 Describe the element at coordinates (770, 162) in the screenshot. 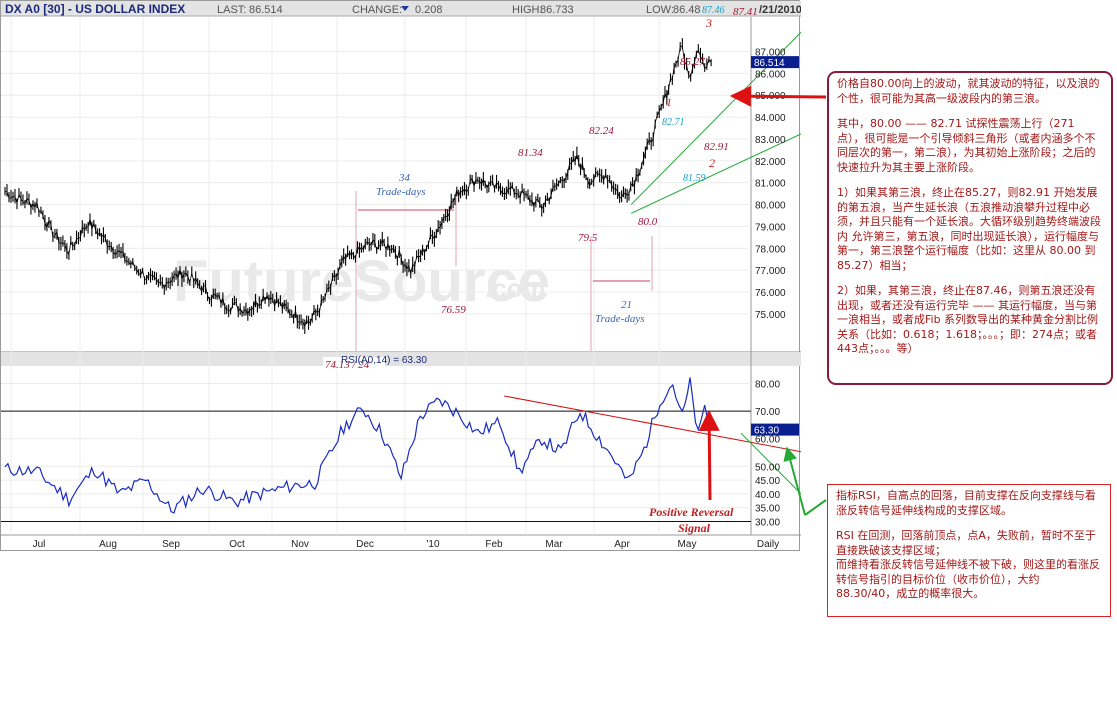

I see `price-tick-label: 82.000` at that location.